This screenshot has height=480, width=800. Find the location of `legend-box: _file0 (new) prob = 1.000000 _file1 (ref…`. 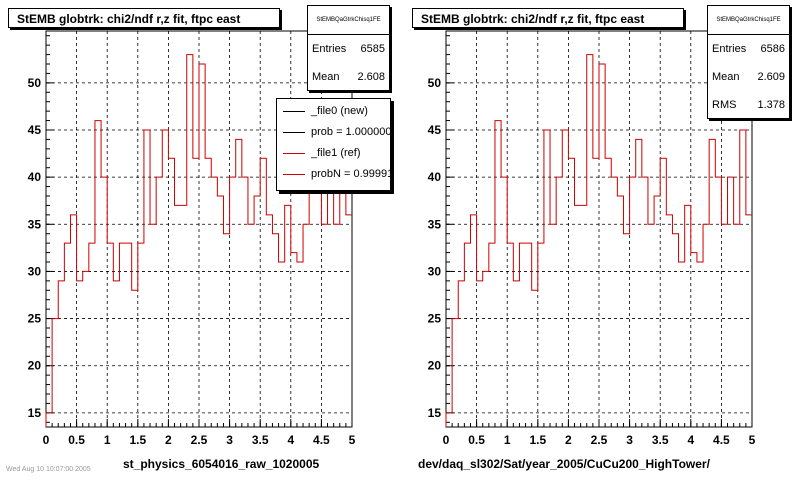

legend-box: _file0 (new) prob = 1.000000 _file1 (ref… is located at coordinates (333, 144).